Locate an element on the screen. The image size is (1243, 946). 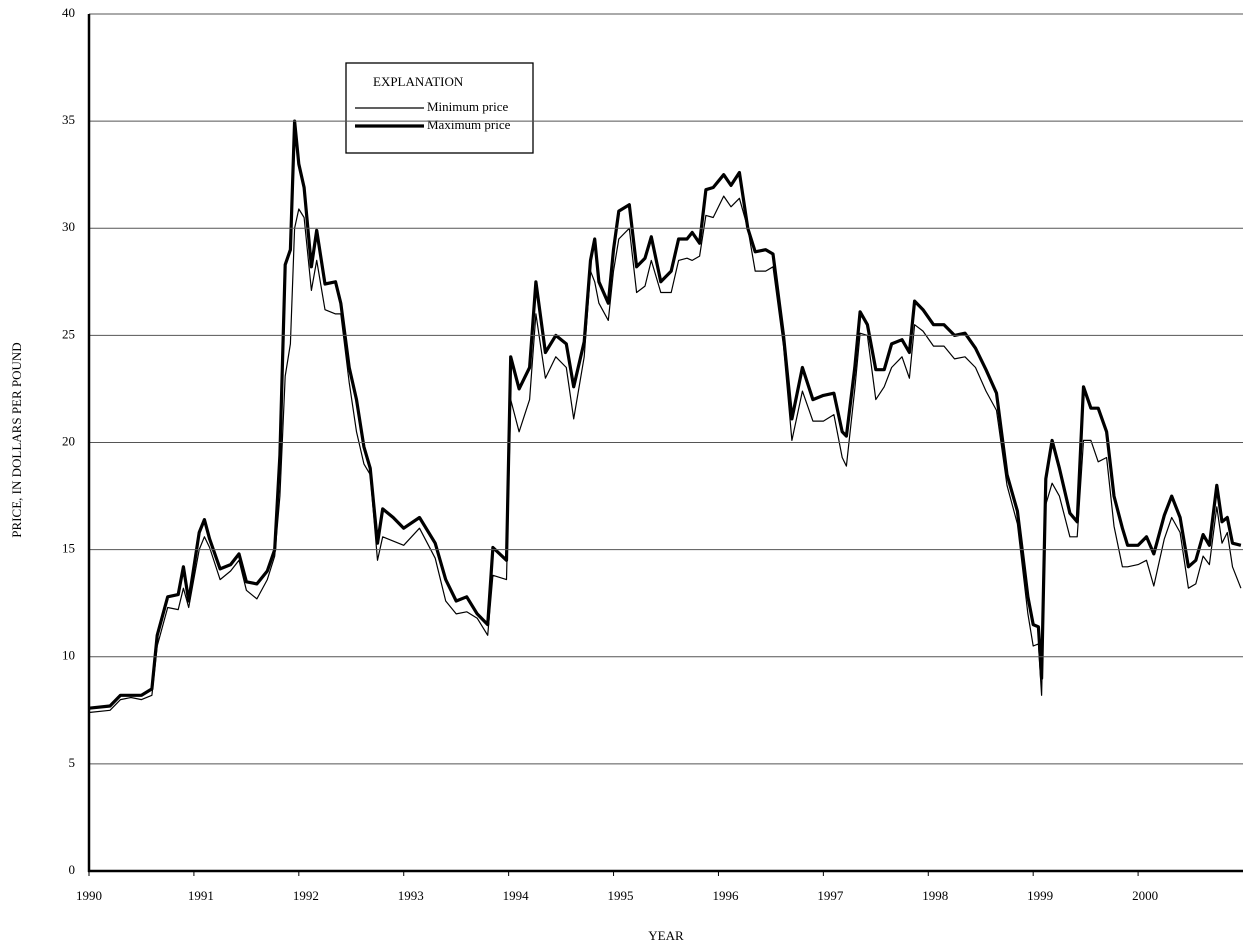
legend: EXPLANATION Minimum price Maximum price is located at coordinates (439, 108).